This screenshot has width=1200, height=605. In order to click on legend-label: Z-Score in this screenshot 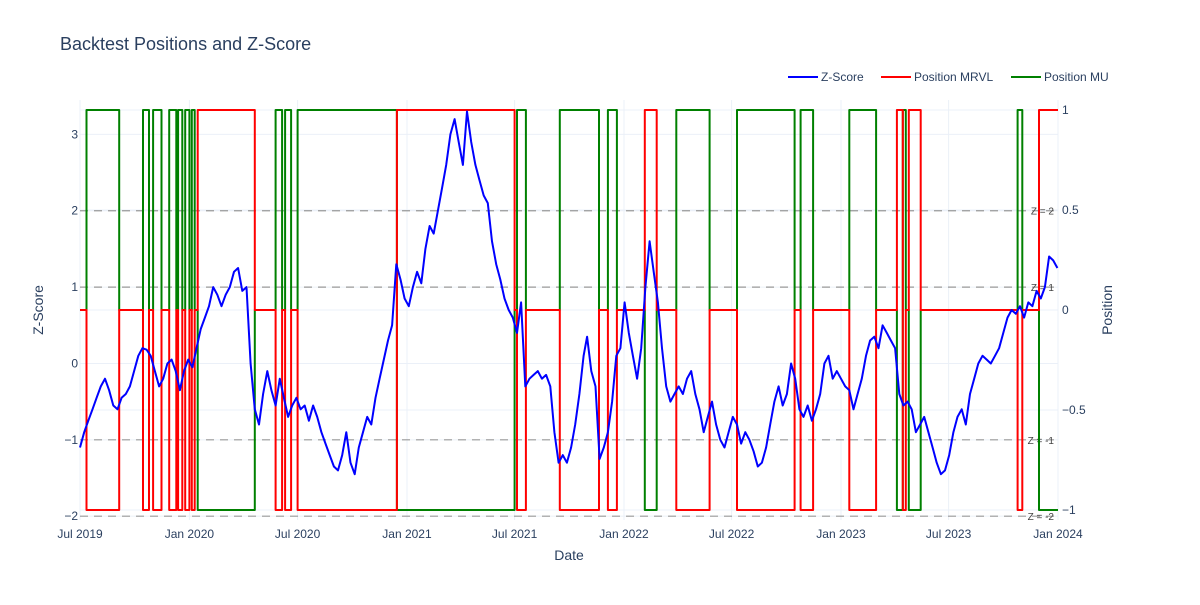, I will do `click(842, 77)`.